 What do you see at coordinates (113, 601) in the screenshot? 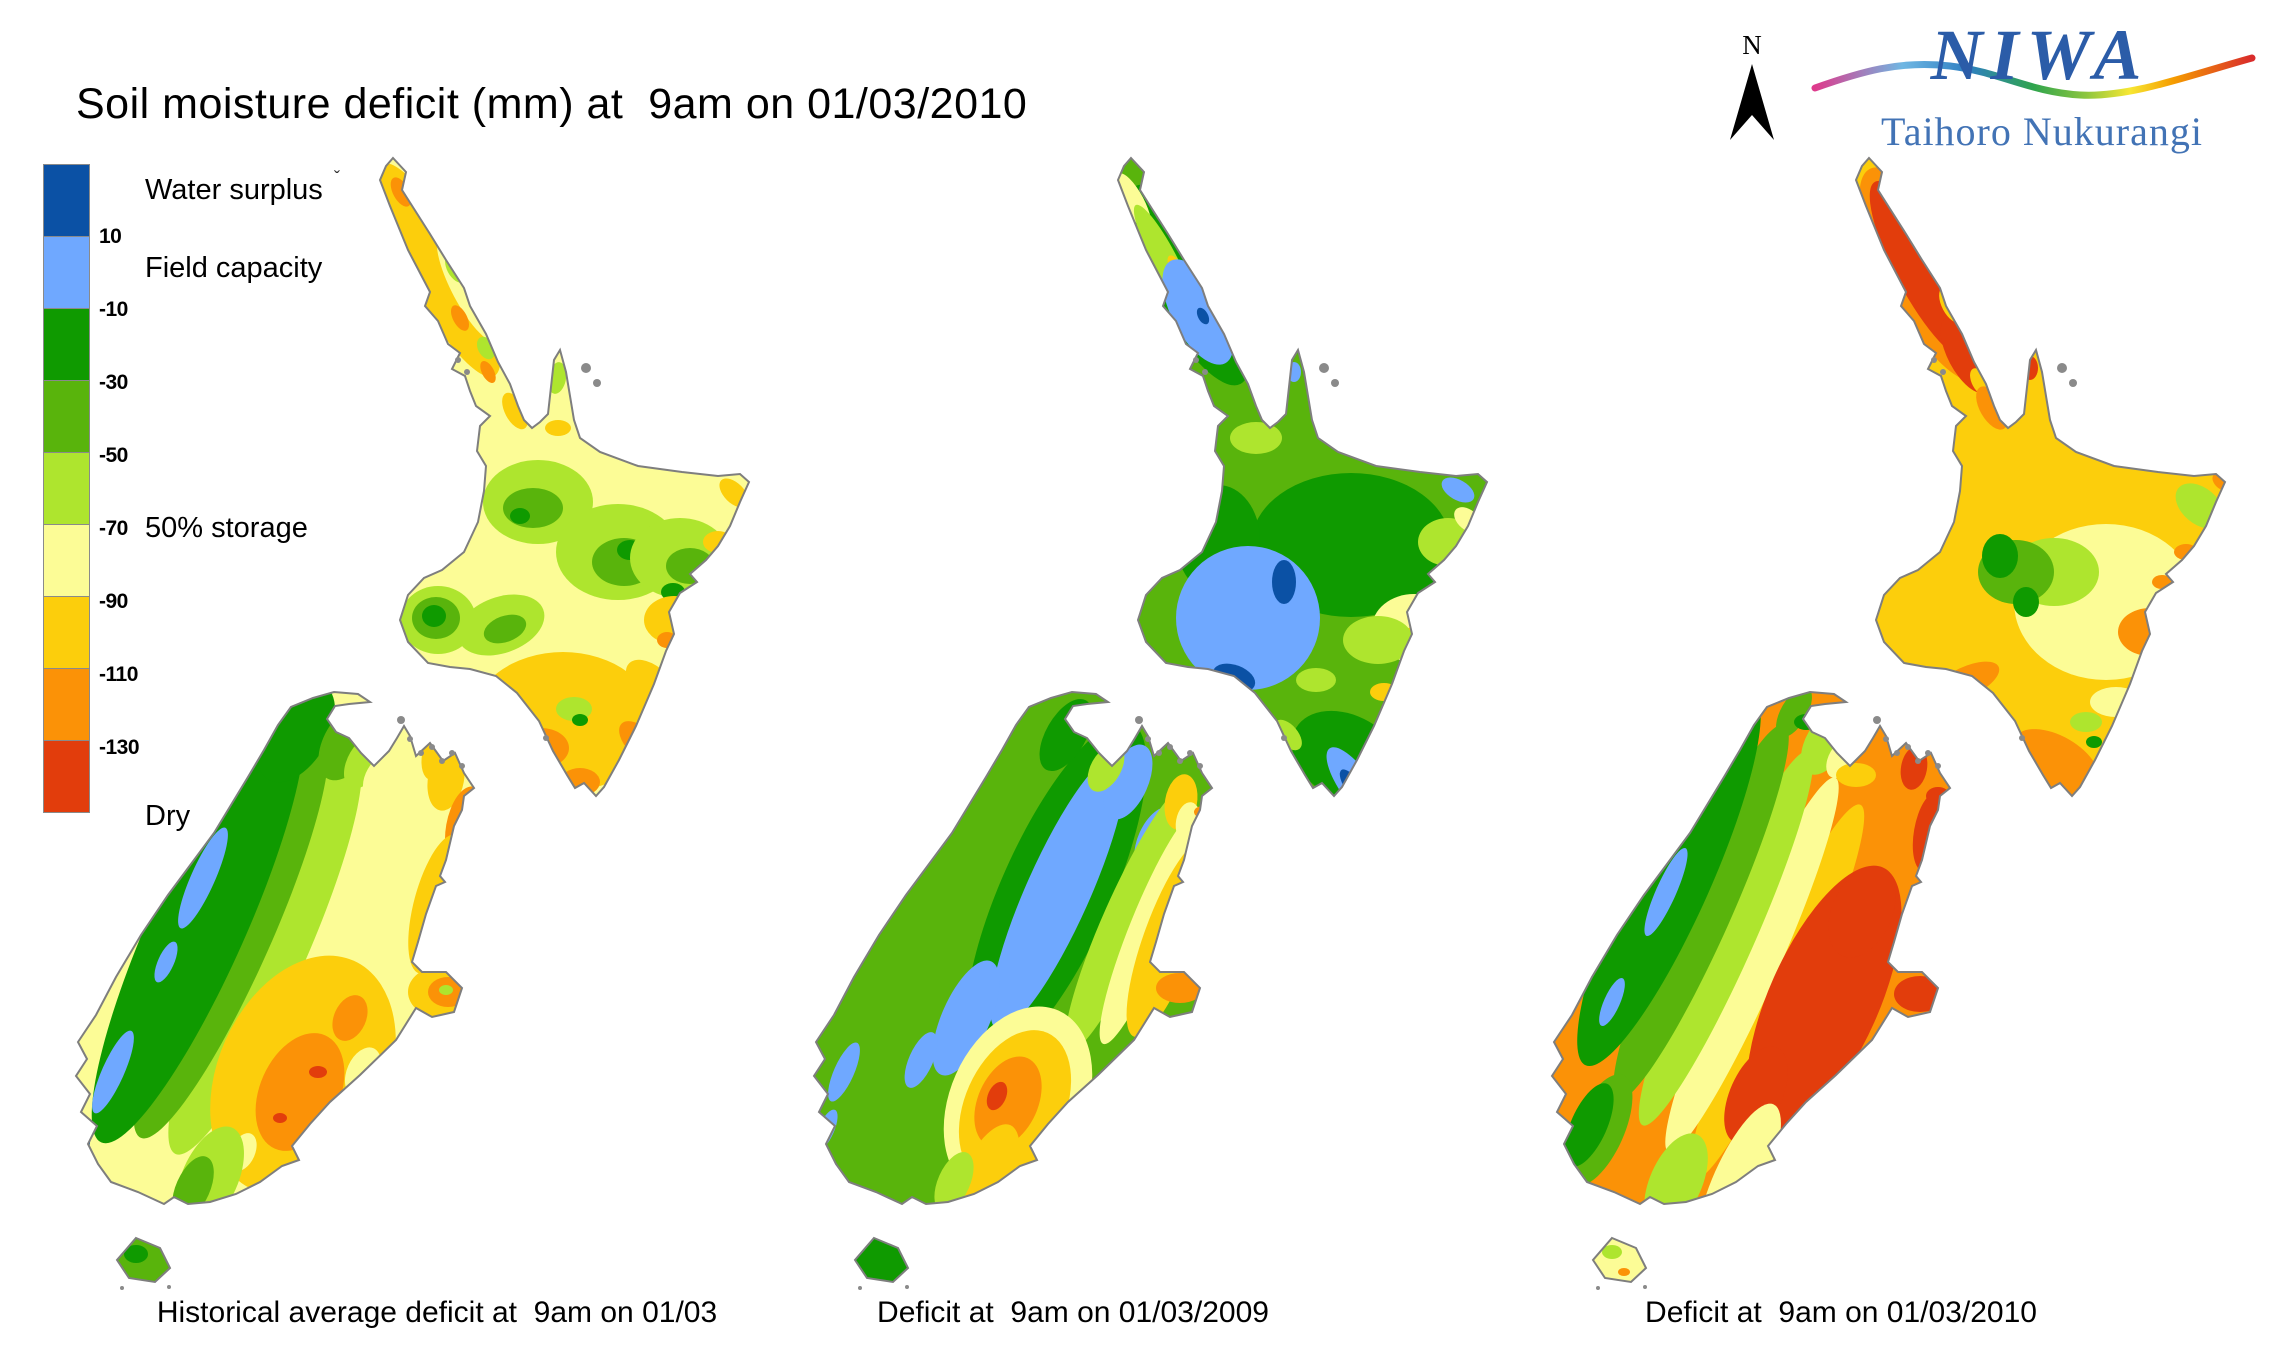
I see `legend-tick--90: -90` at bounding box center [113, 601].